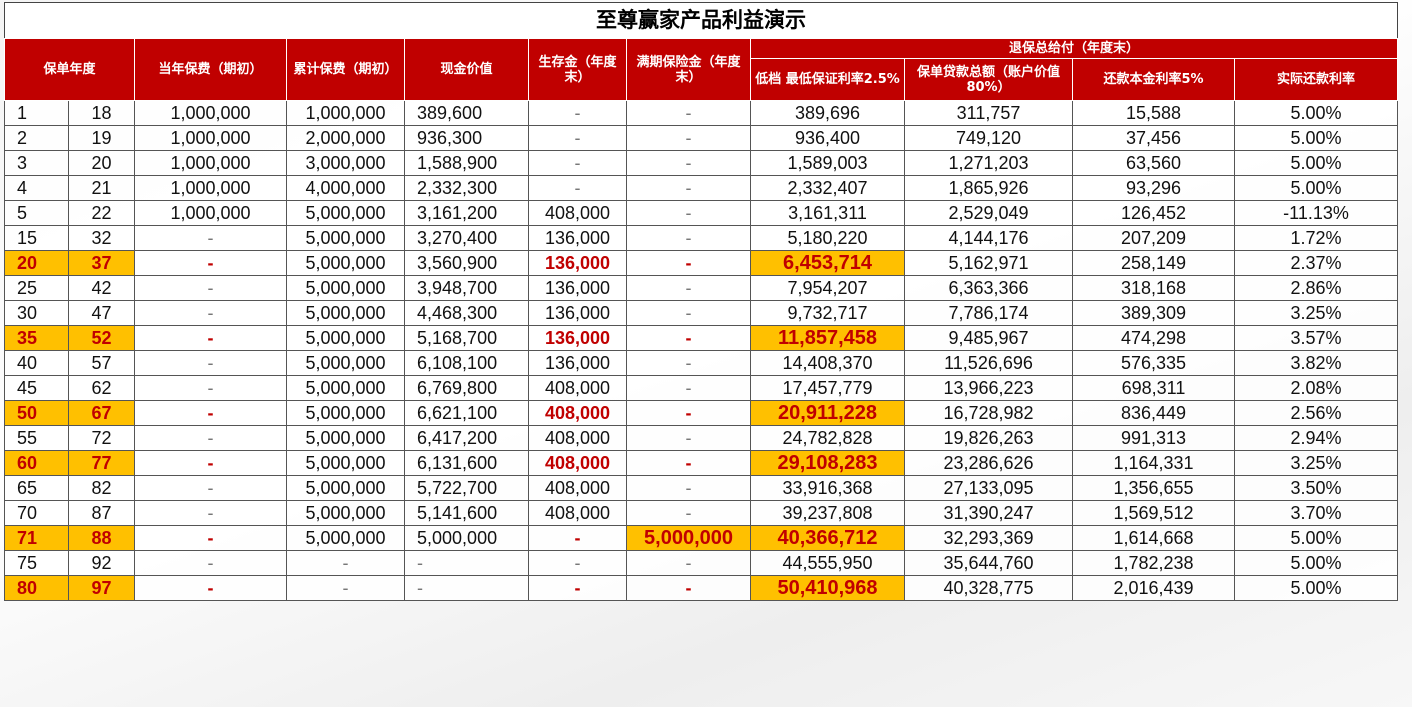  Describe the element at coordinates (1316, 388) in the screenshot. I see `cell-actual-rate: 2.08%` at that location.